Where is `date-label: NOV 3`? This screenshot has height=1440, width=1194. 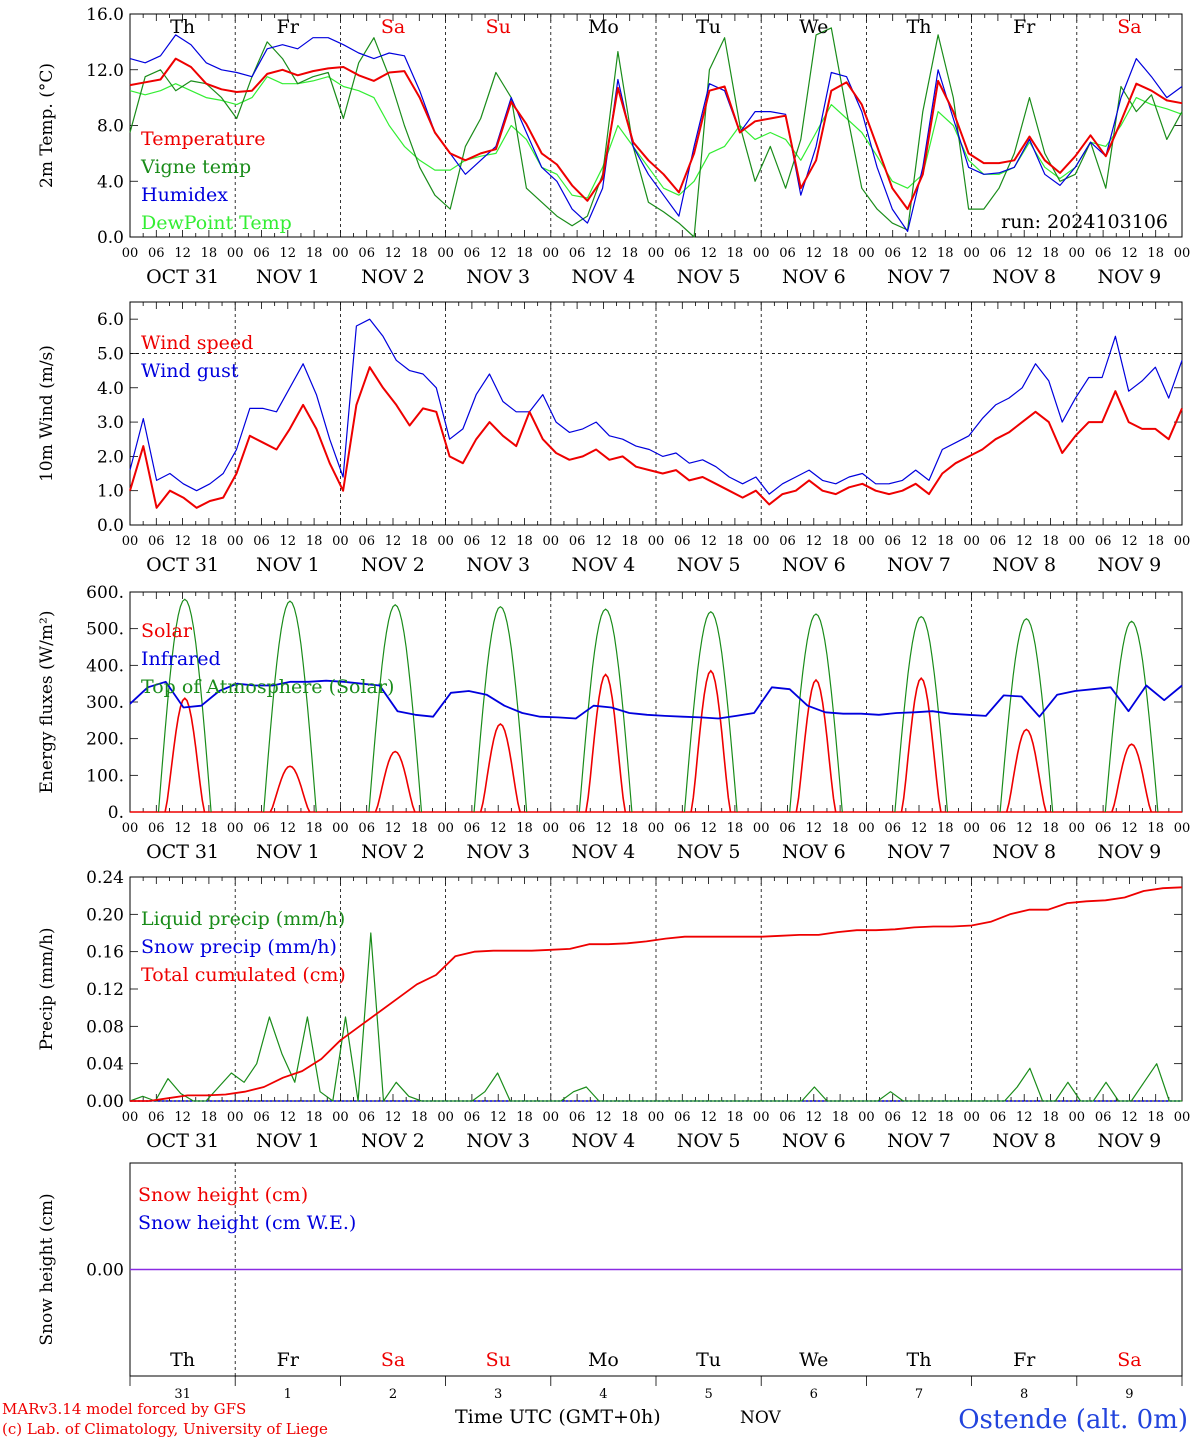
date-label: NOV 3 is located at coordinates (498, 1141).